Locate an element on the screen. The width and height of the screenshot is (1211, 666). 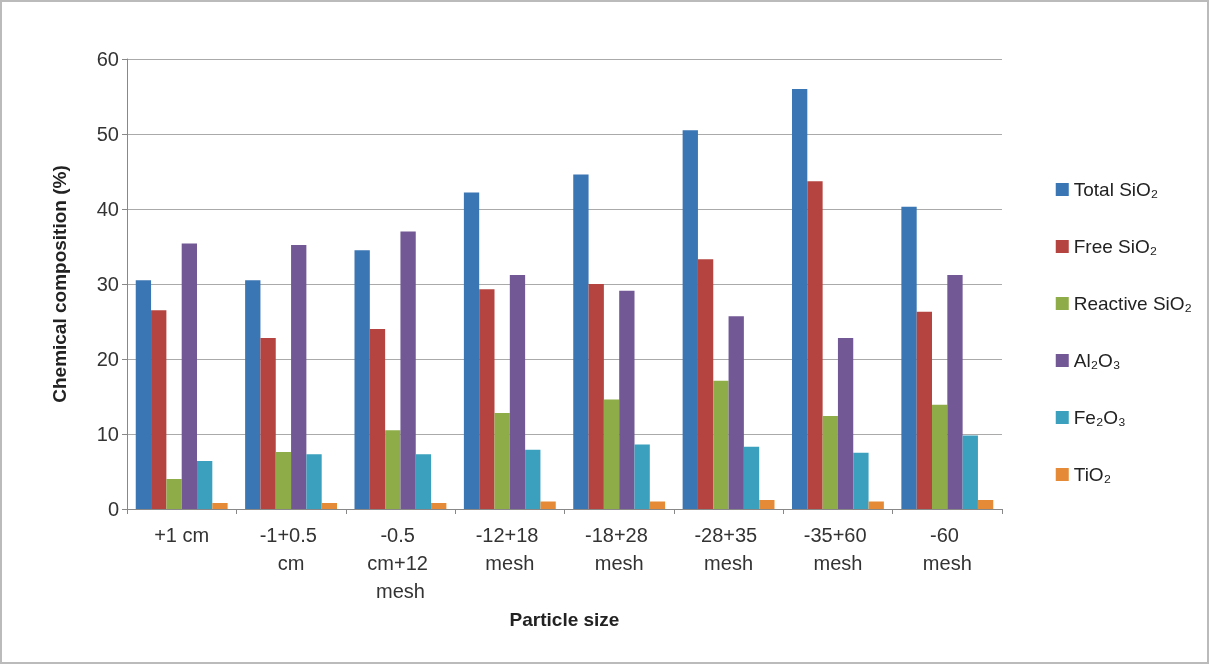
y-tick-label: 50 is located at coordinates (107, 134).